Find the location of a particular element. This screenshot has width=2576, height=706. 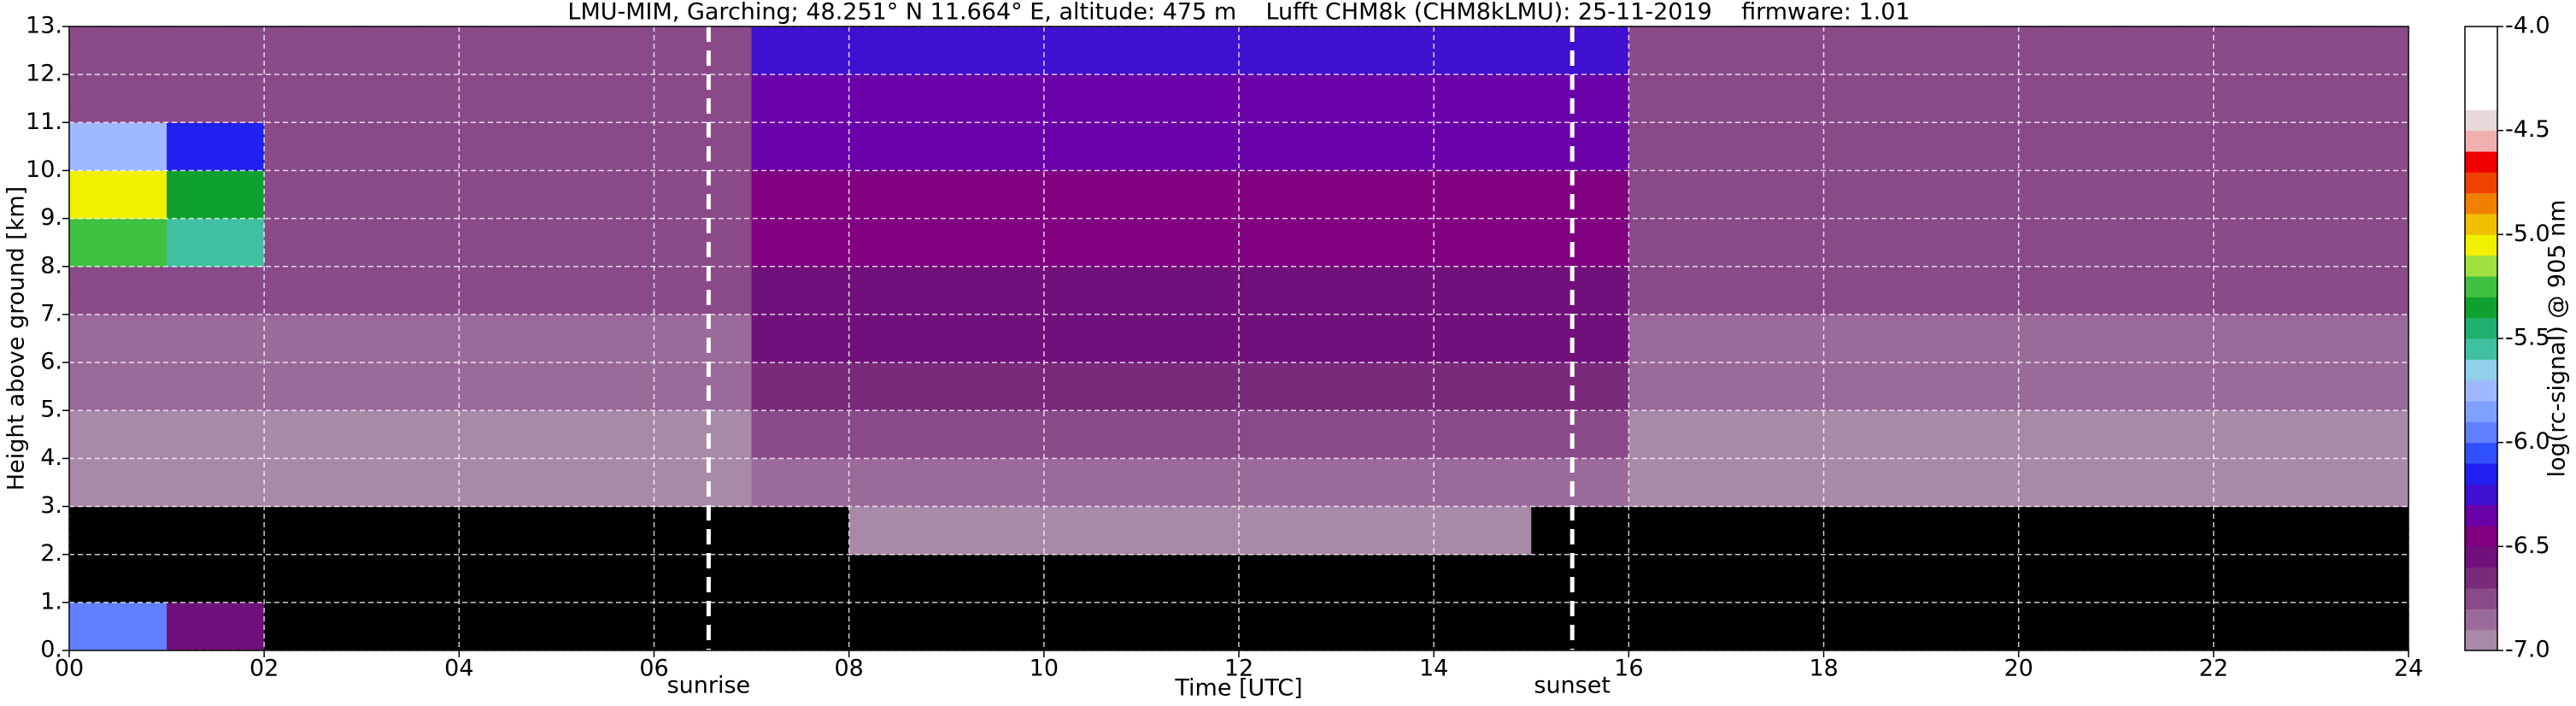

y-tick-label: 9. is located at coordinates (51, 217).